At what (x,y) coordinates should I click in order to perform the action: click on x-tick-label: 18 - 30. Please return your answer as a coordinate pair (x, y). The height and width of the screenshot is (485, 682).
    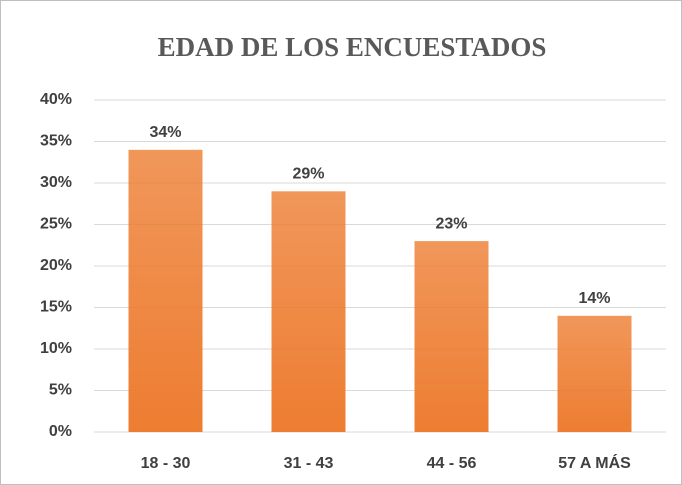
    Looking at the image, I should click on (166, 463).